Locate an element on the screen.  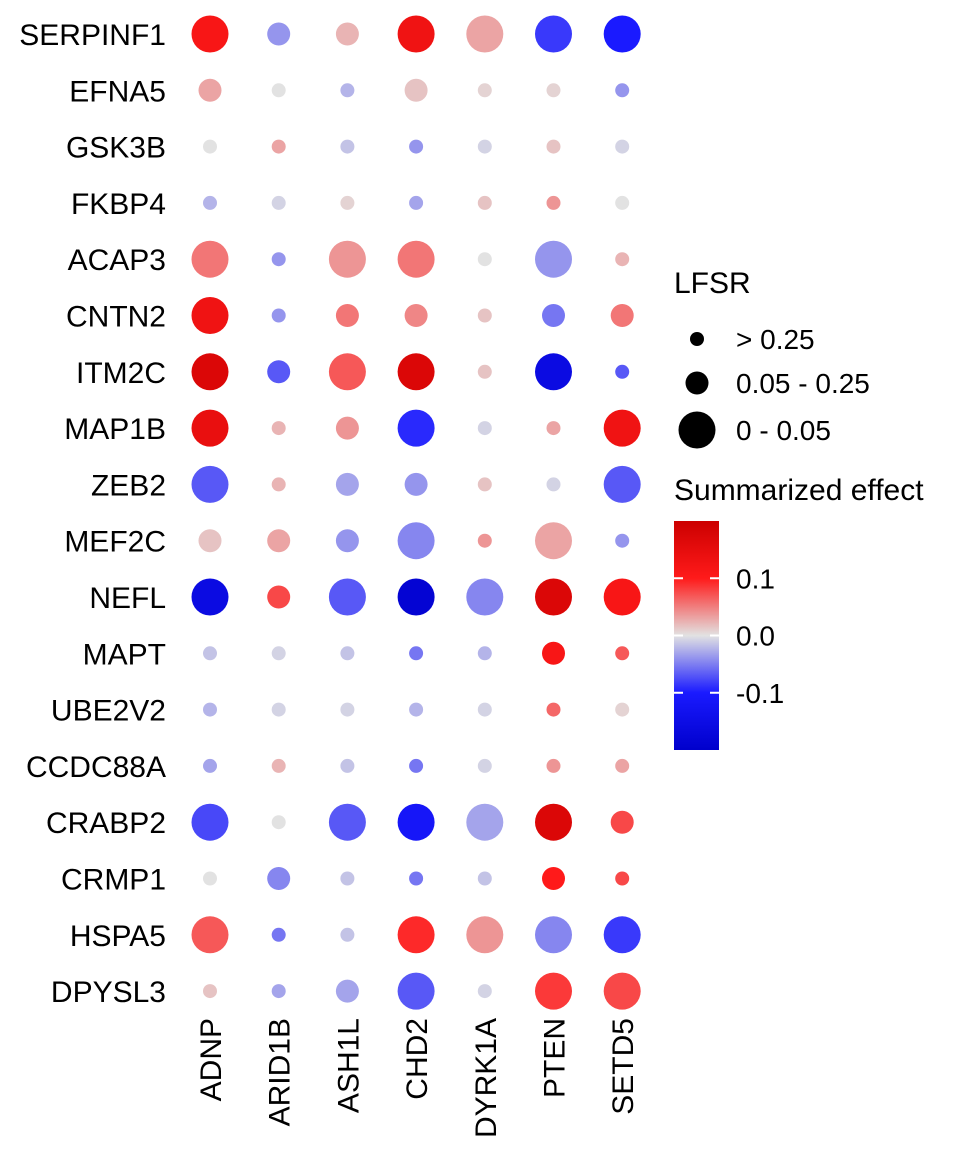
size-legend-label-0: > 0.25 is located at coordinates (775, 339).